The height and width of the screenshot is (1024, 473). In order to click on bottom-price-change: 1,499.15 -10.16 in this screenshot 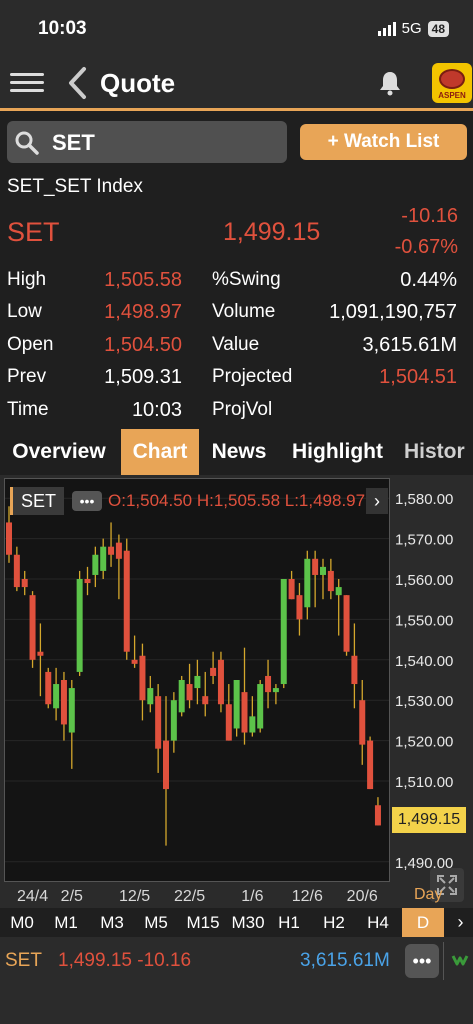, I will do `click(125, 960)`.